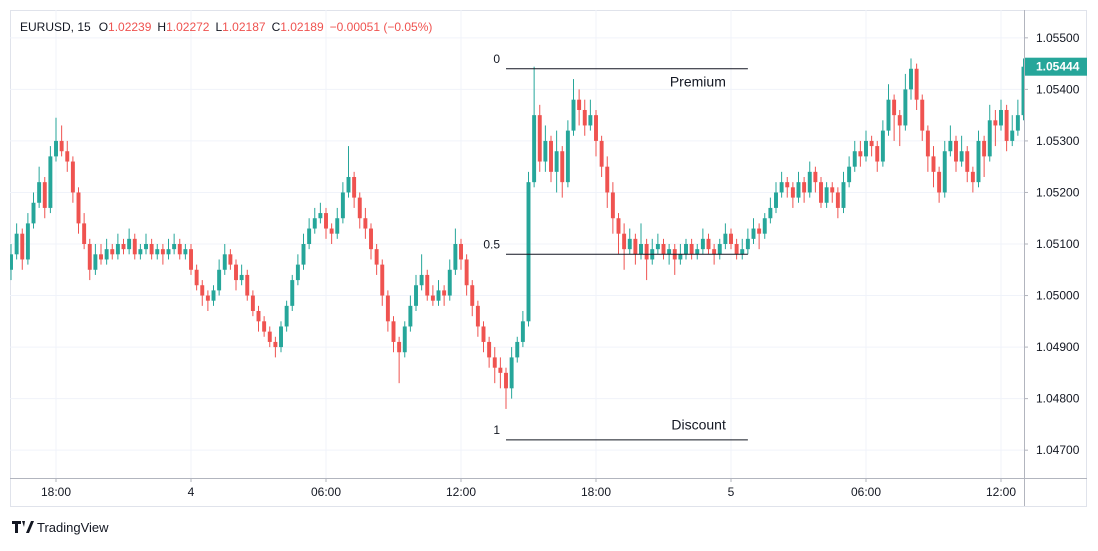 This screenshot has width=1098, height=551. What do you see at coordinates (381, 27) in the screenshot?
I see `change: −0.00051 (−0.05%)` at bounding box center [381, 27].